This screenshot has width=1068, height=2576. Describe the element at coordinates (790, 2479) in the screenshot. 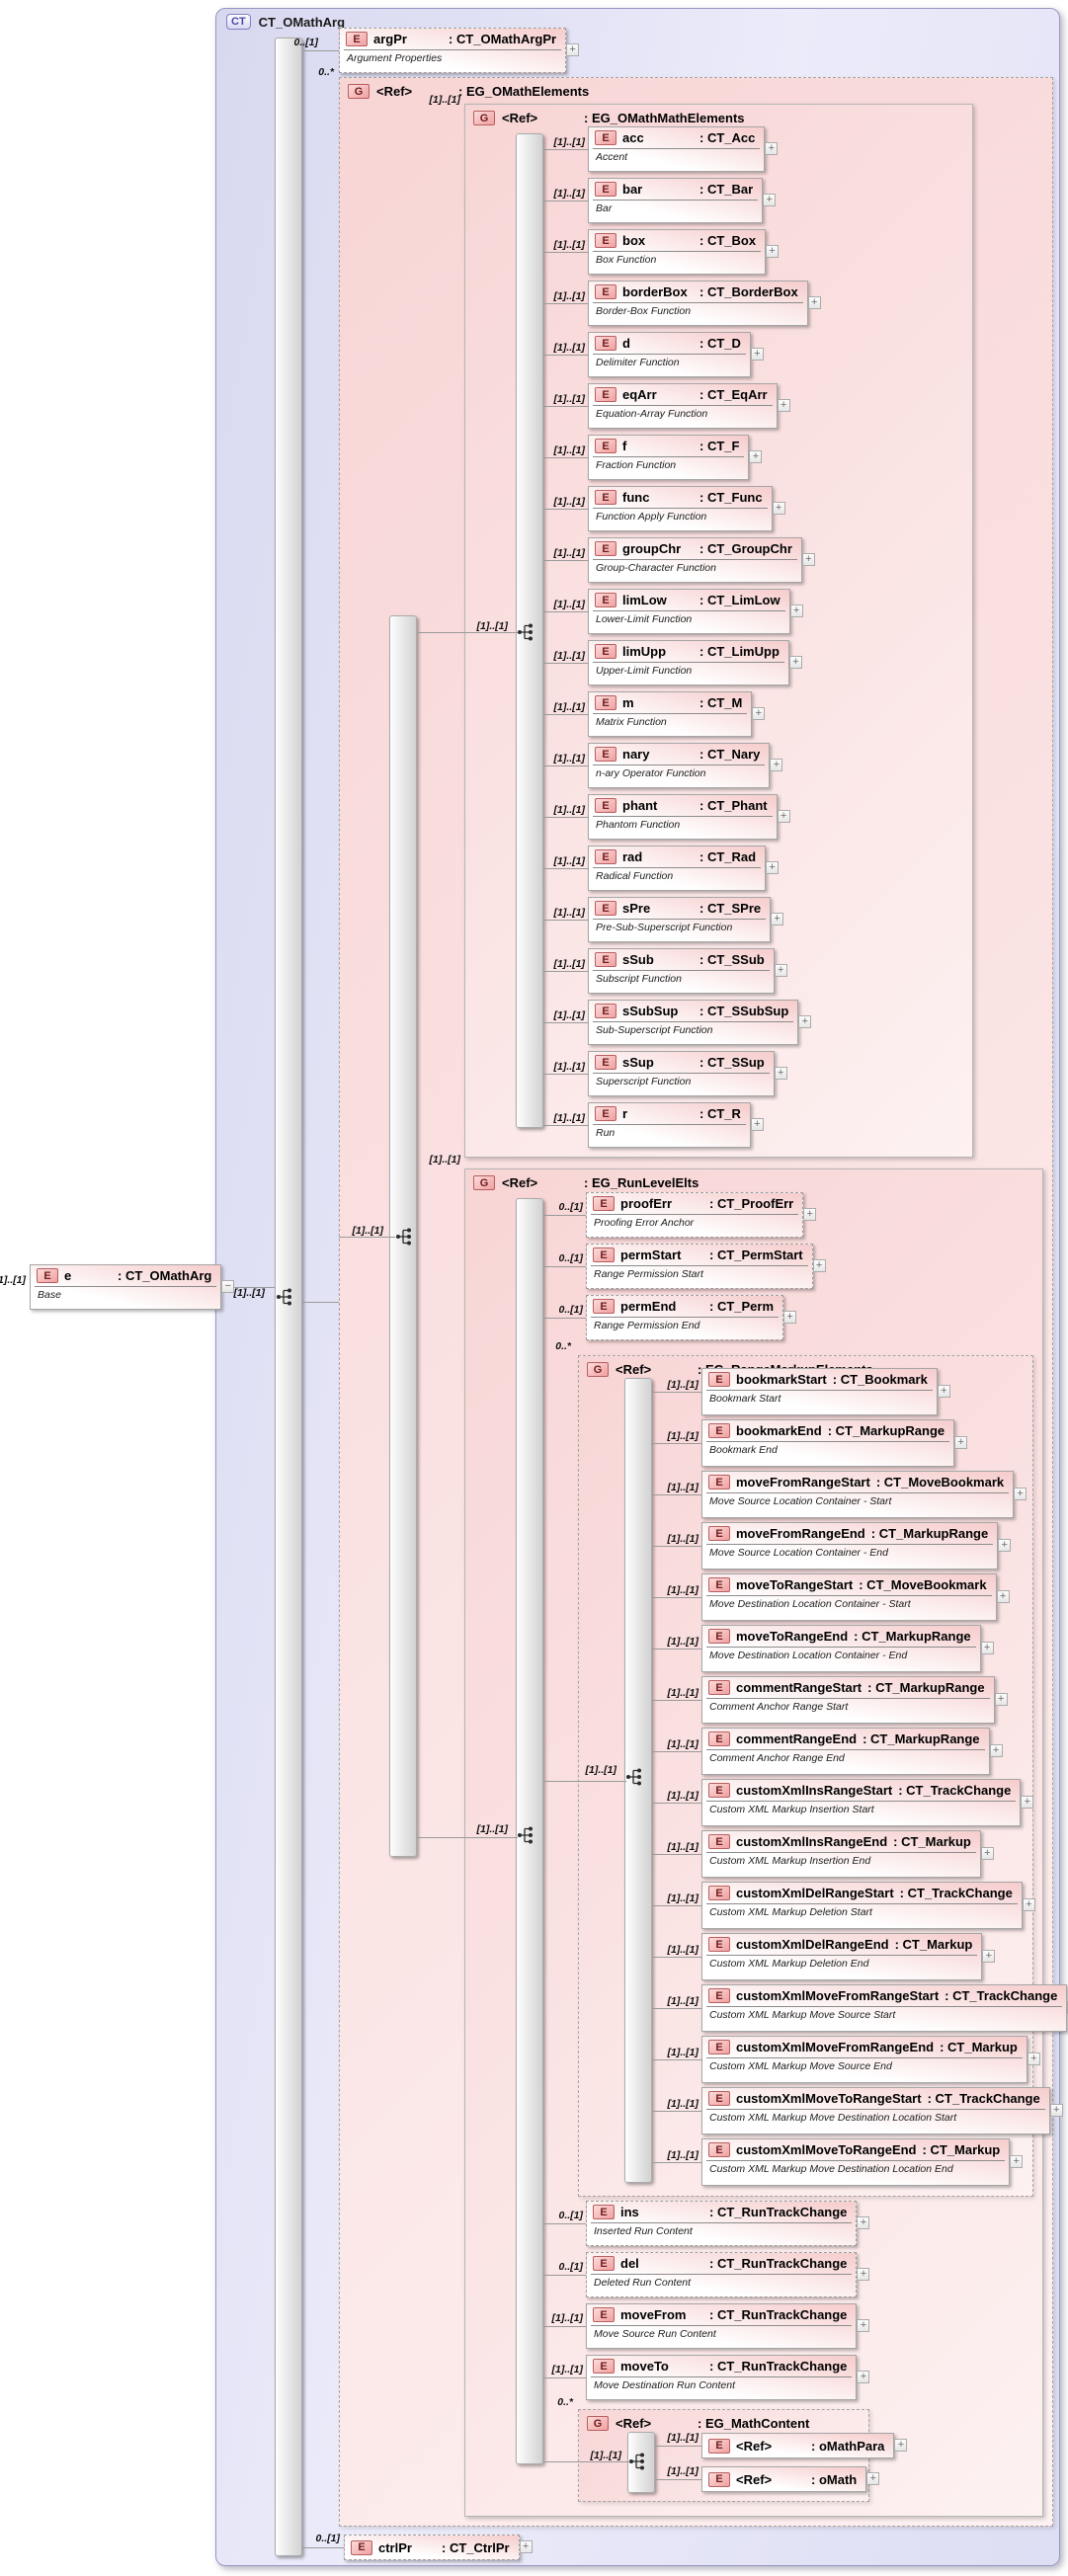

I see `element-ref-oMath: E <Ref>: oMath +` at that location.